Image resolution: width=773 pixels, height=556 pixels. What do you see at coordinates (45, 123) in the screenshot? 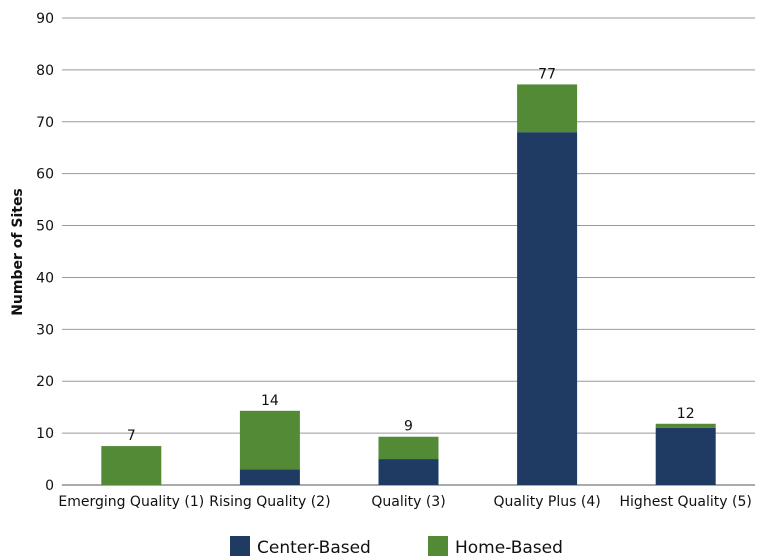
I see `y-tick-label: 70` at bounding box center [45, 123].